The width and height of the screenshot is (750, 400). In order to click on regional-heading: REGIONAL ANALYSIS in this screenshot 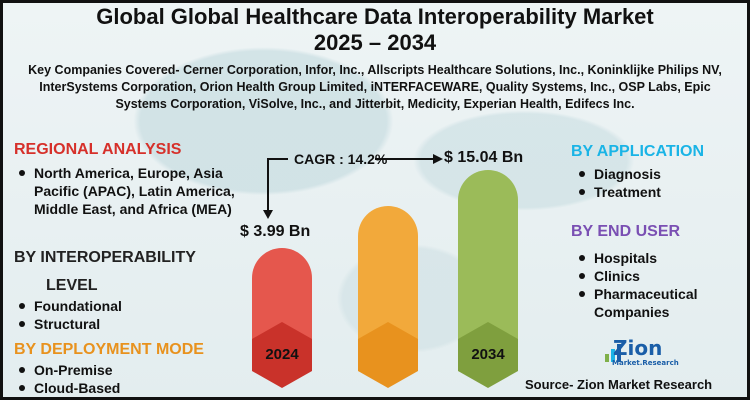, I will do `click(98, 149)`.